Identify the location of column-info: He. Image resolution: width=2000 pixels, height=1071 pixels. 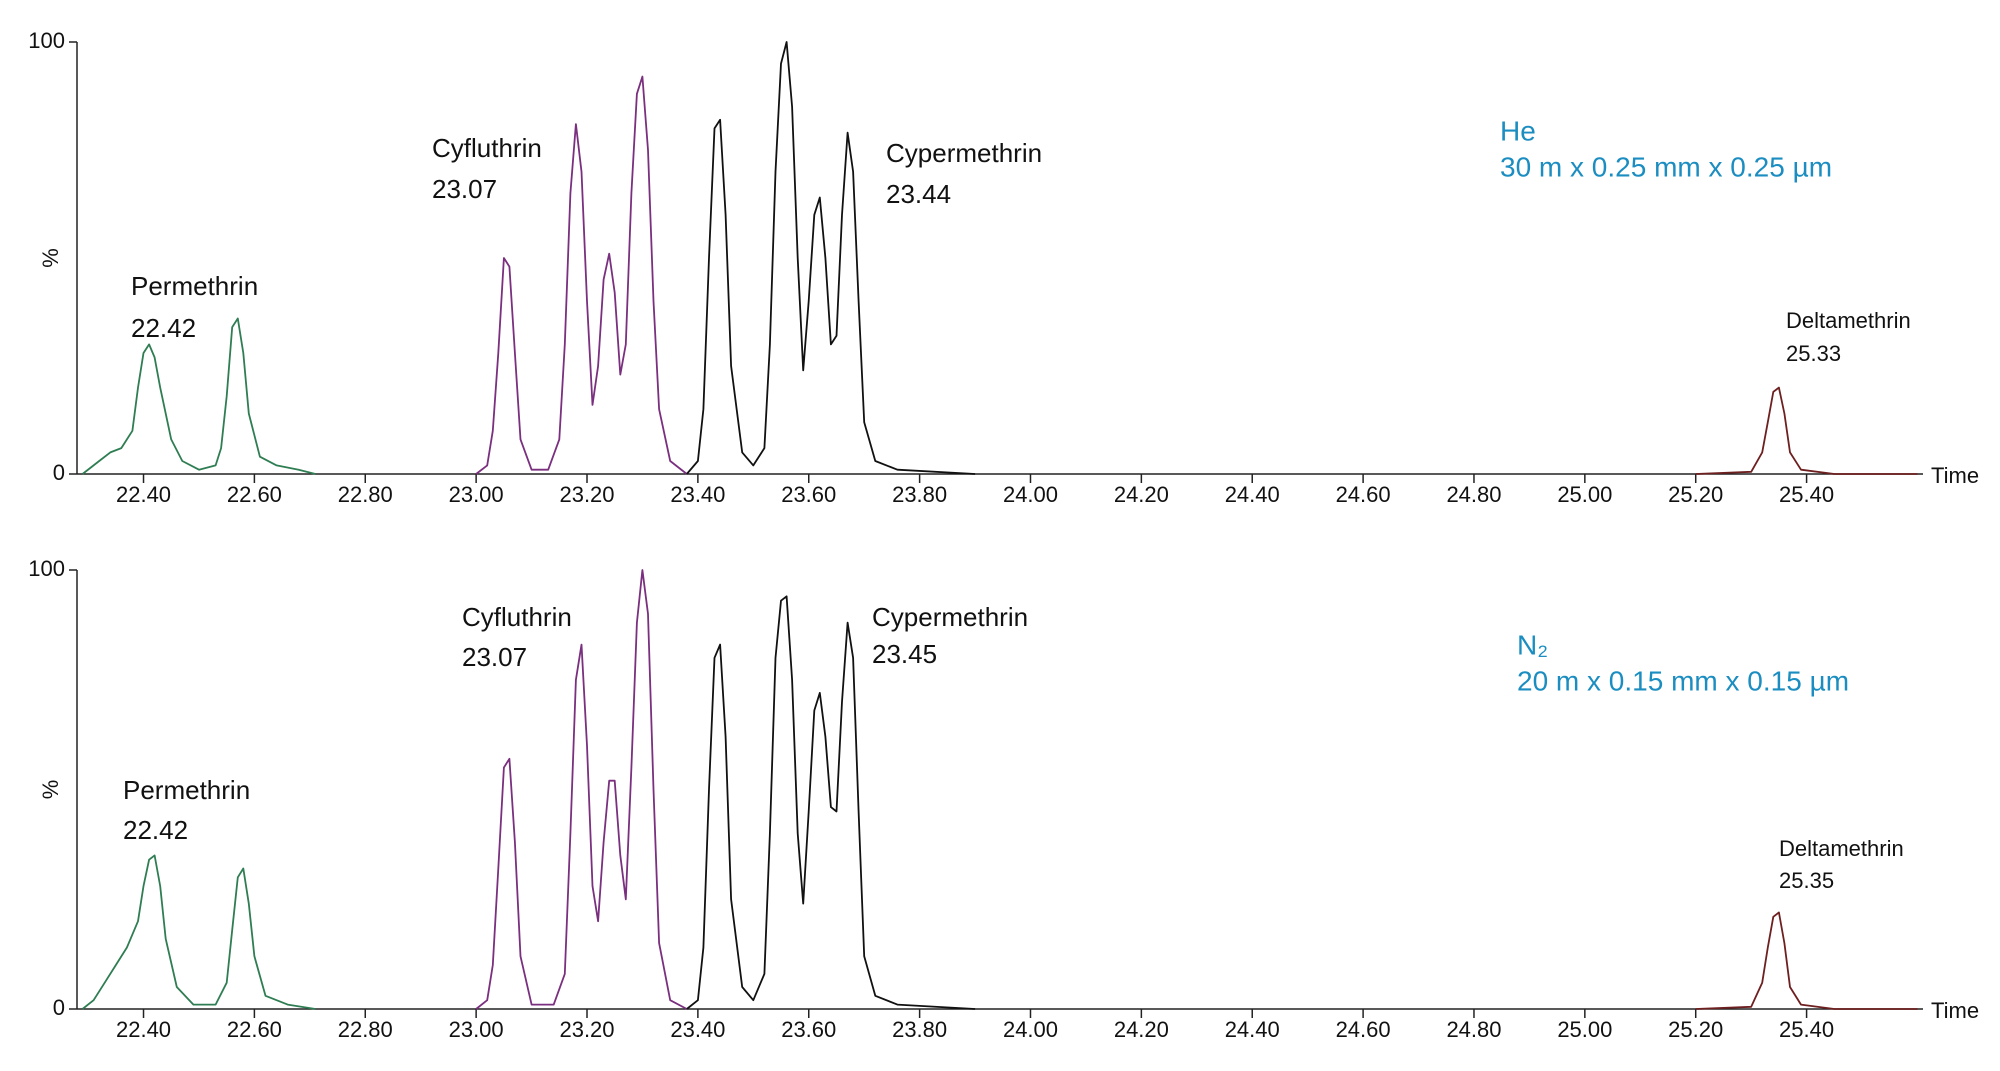
(1518, 130).